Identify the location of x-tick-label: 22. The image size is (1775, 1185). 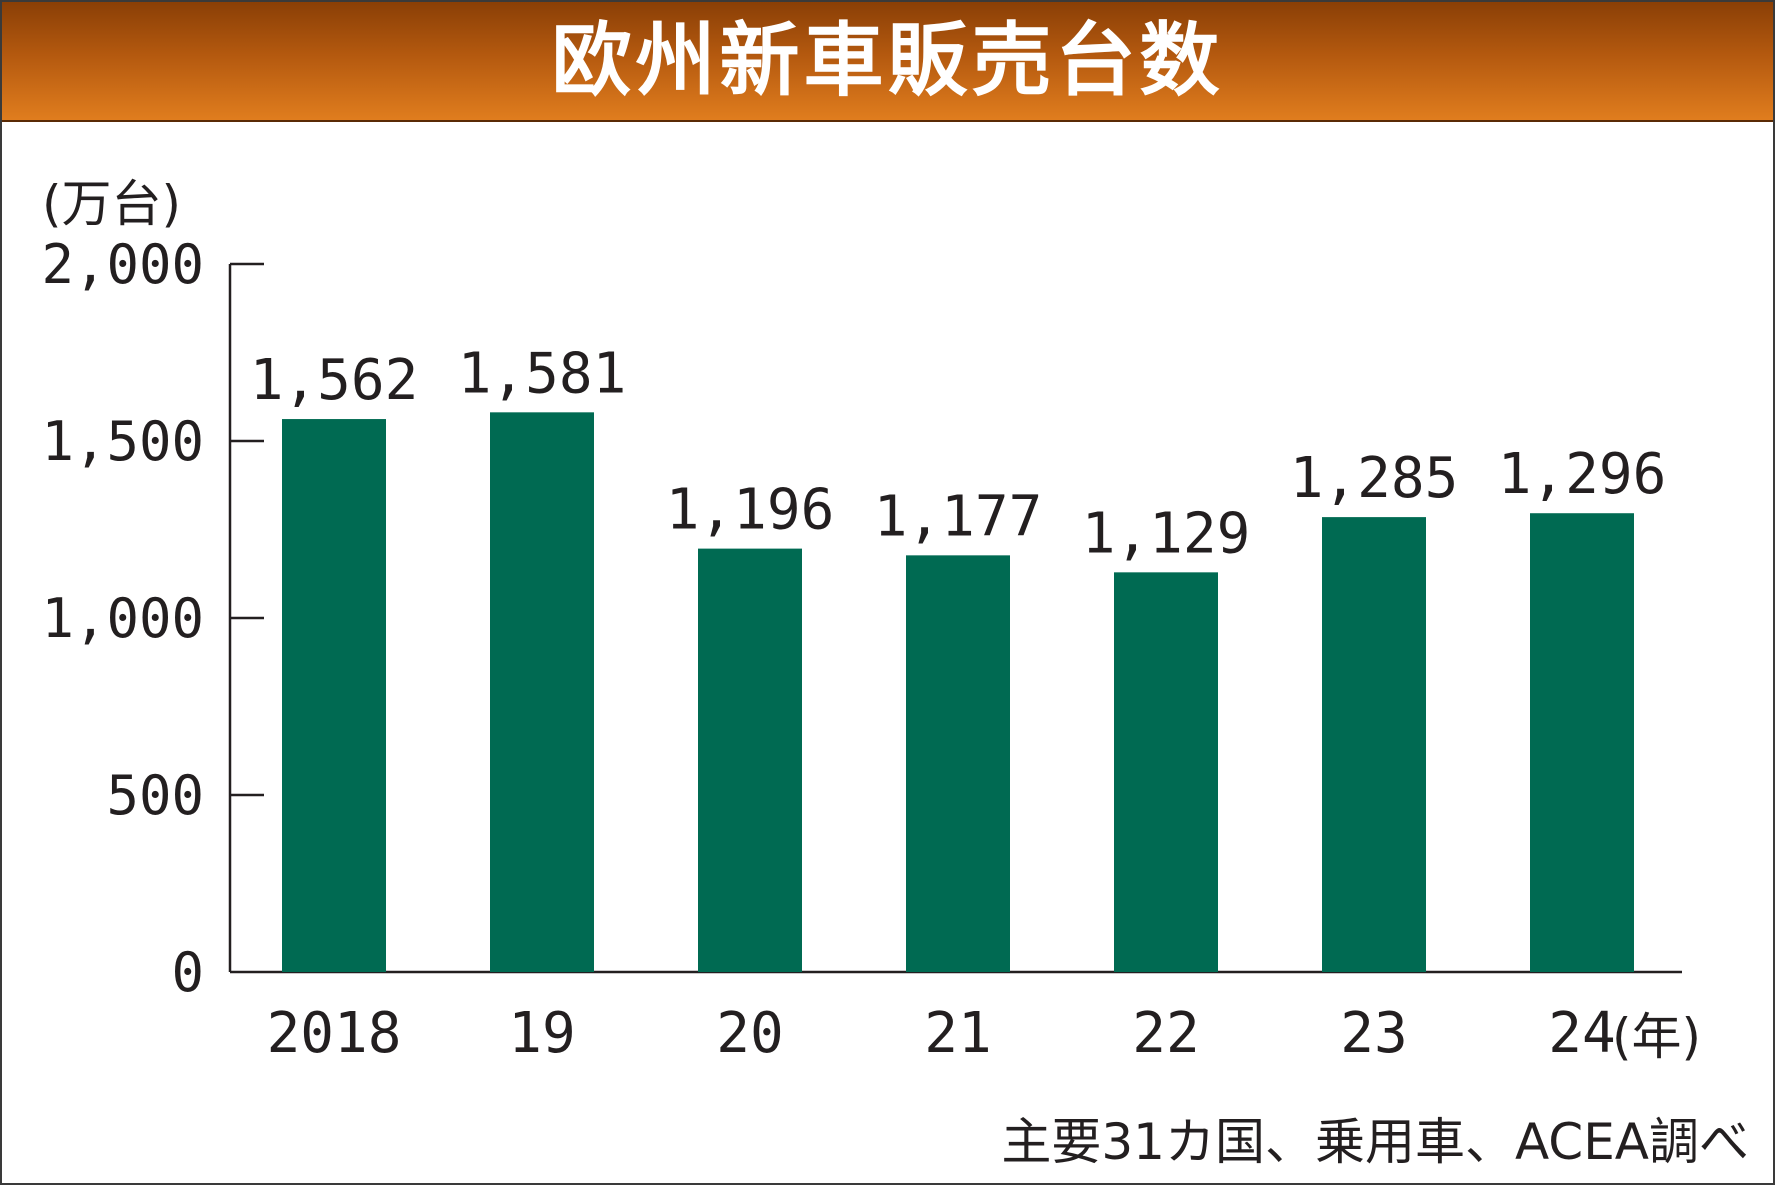
(1165, 1033).